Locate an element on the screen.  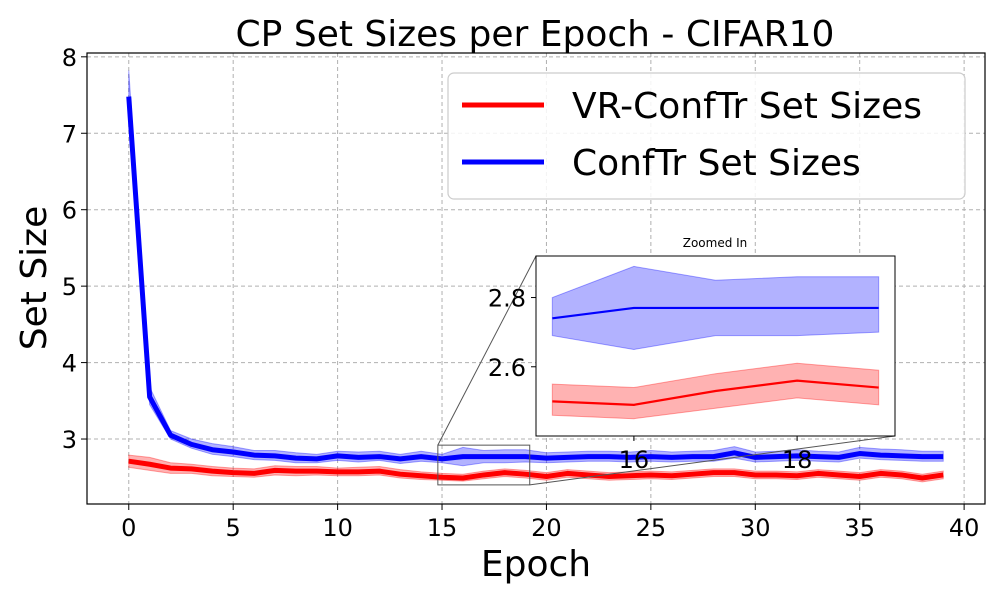
y-tick-label: 7 is located at coordinates (69, 134).